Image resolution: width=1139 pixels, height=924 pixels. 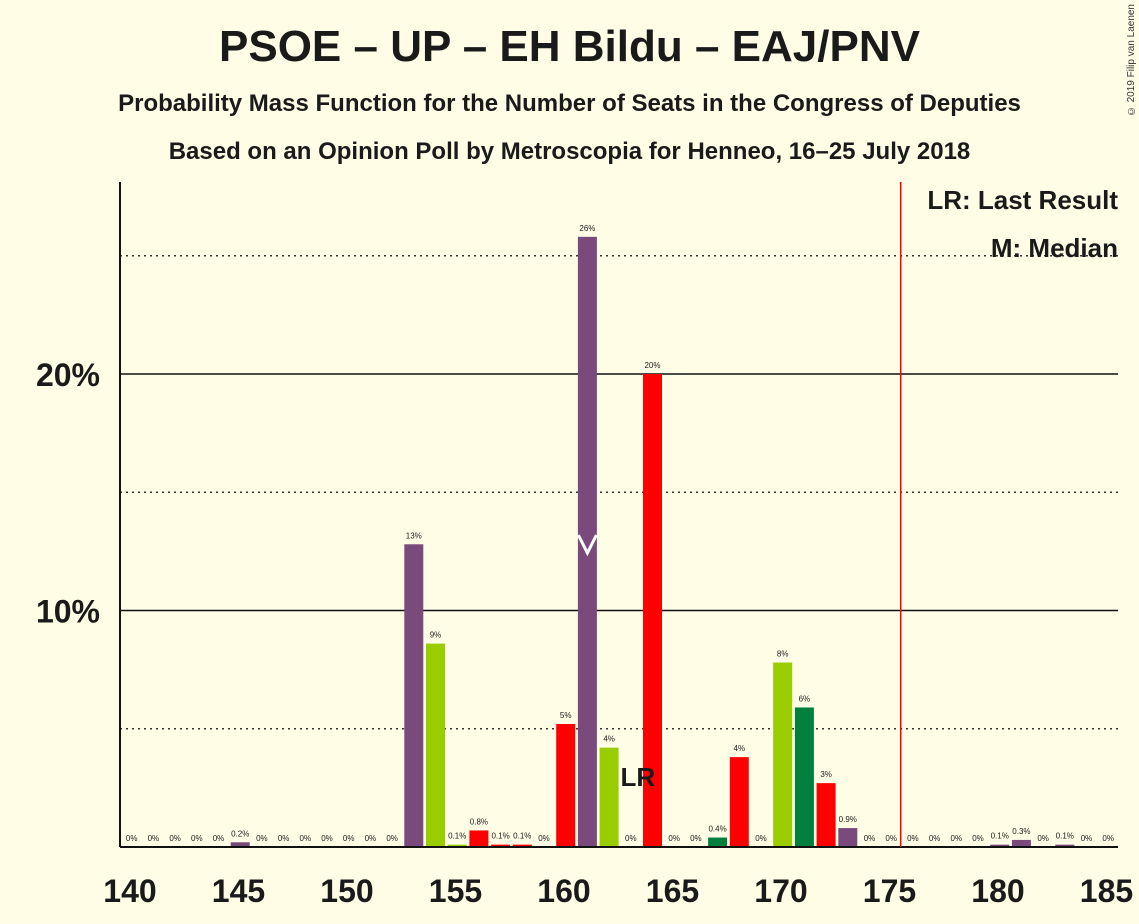 I want to click on x-tick-label: 165, so click(x=672, y=891).